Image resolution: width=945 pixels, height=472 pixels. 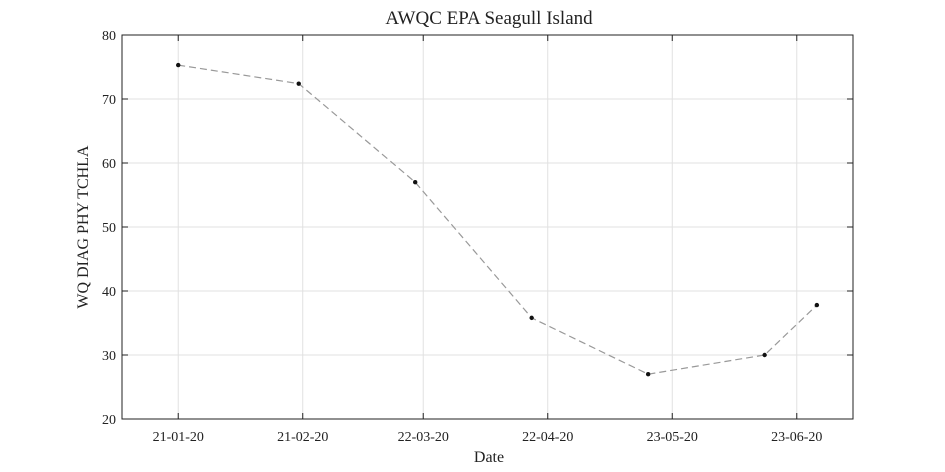 What do you see at coordinates (109, 356) in the screenshot?
I see `y-tick-label: 30` at bounding box center [109, 356].